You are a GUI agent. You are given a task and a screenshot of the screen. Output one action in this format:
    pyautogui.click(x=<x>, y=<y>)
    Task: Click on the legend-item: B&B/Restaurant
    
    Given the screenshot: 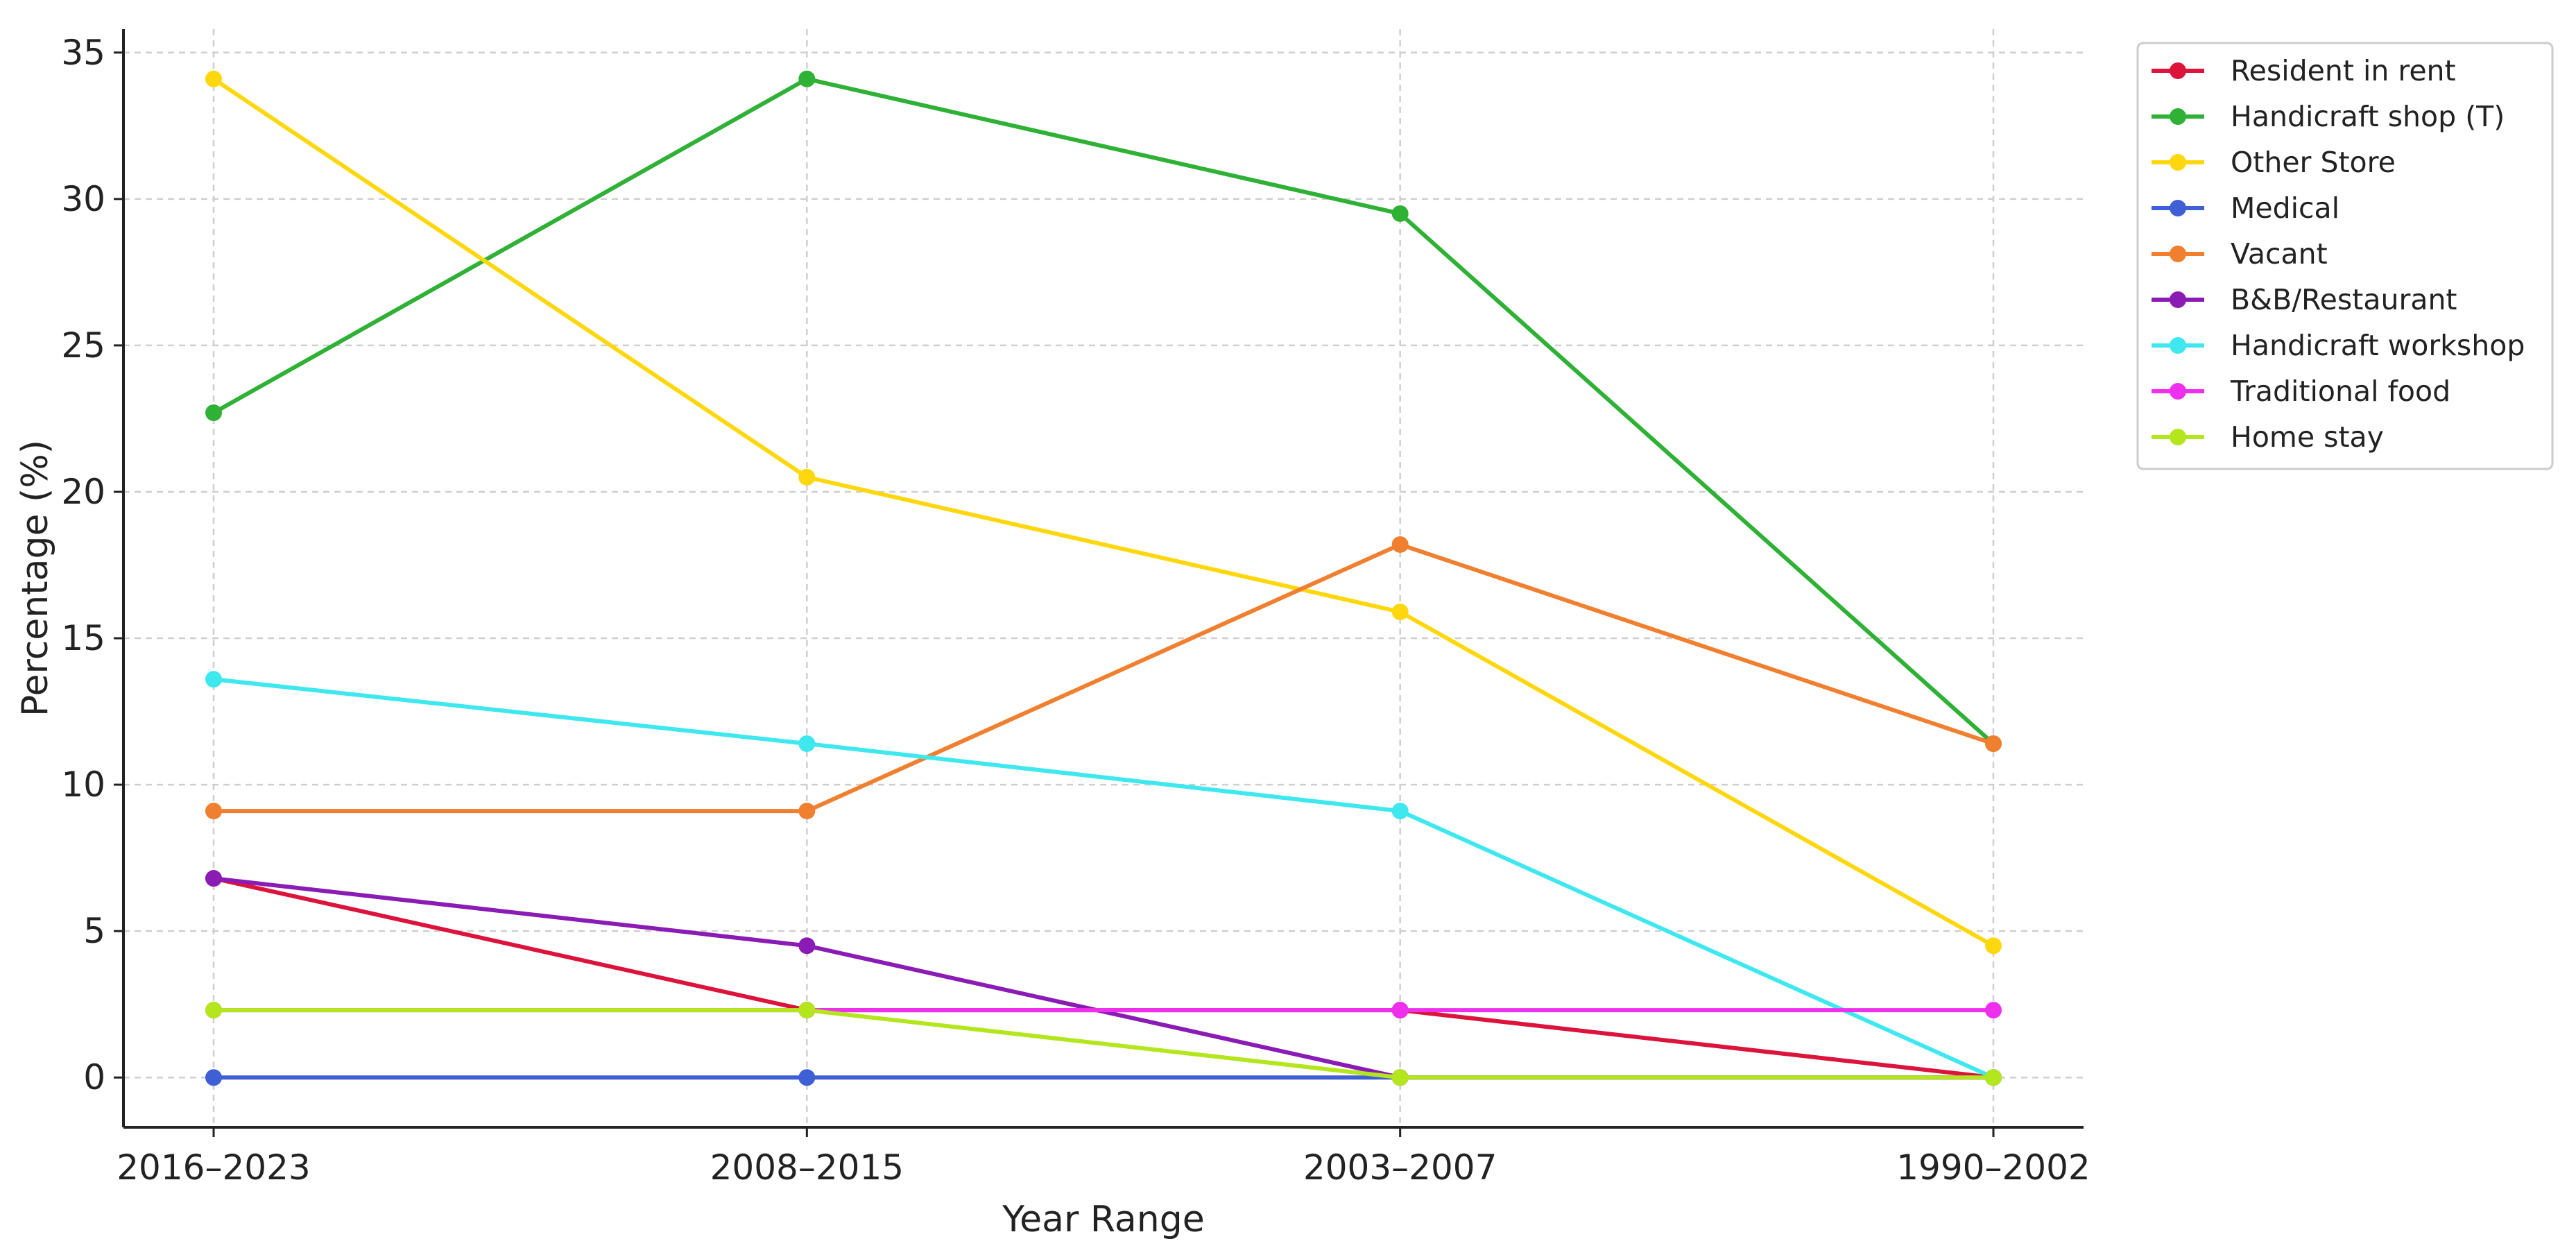 What is the action you would take?
    pyautogui.click(x=2304, y=299)
    